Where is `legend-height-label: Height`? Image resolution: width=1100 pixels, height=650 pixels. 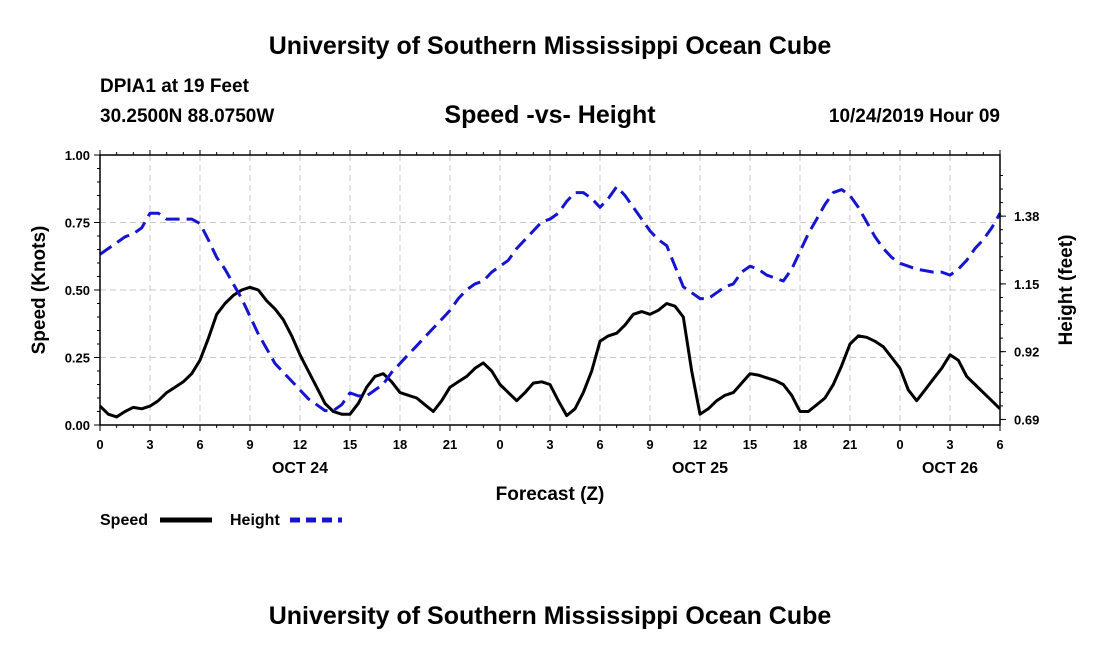 legend-height-label: Height is located at coordinates (255, 520).